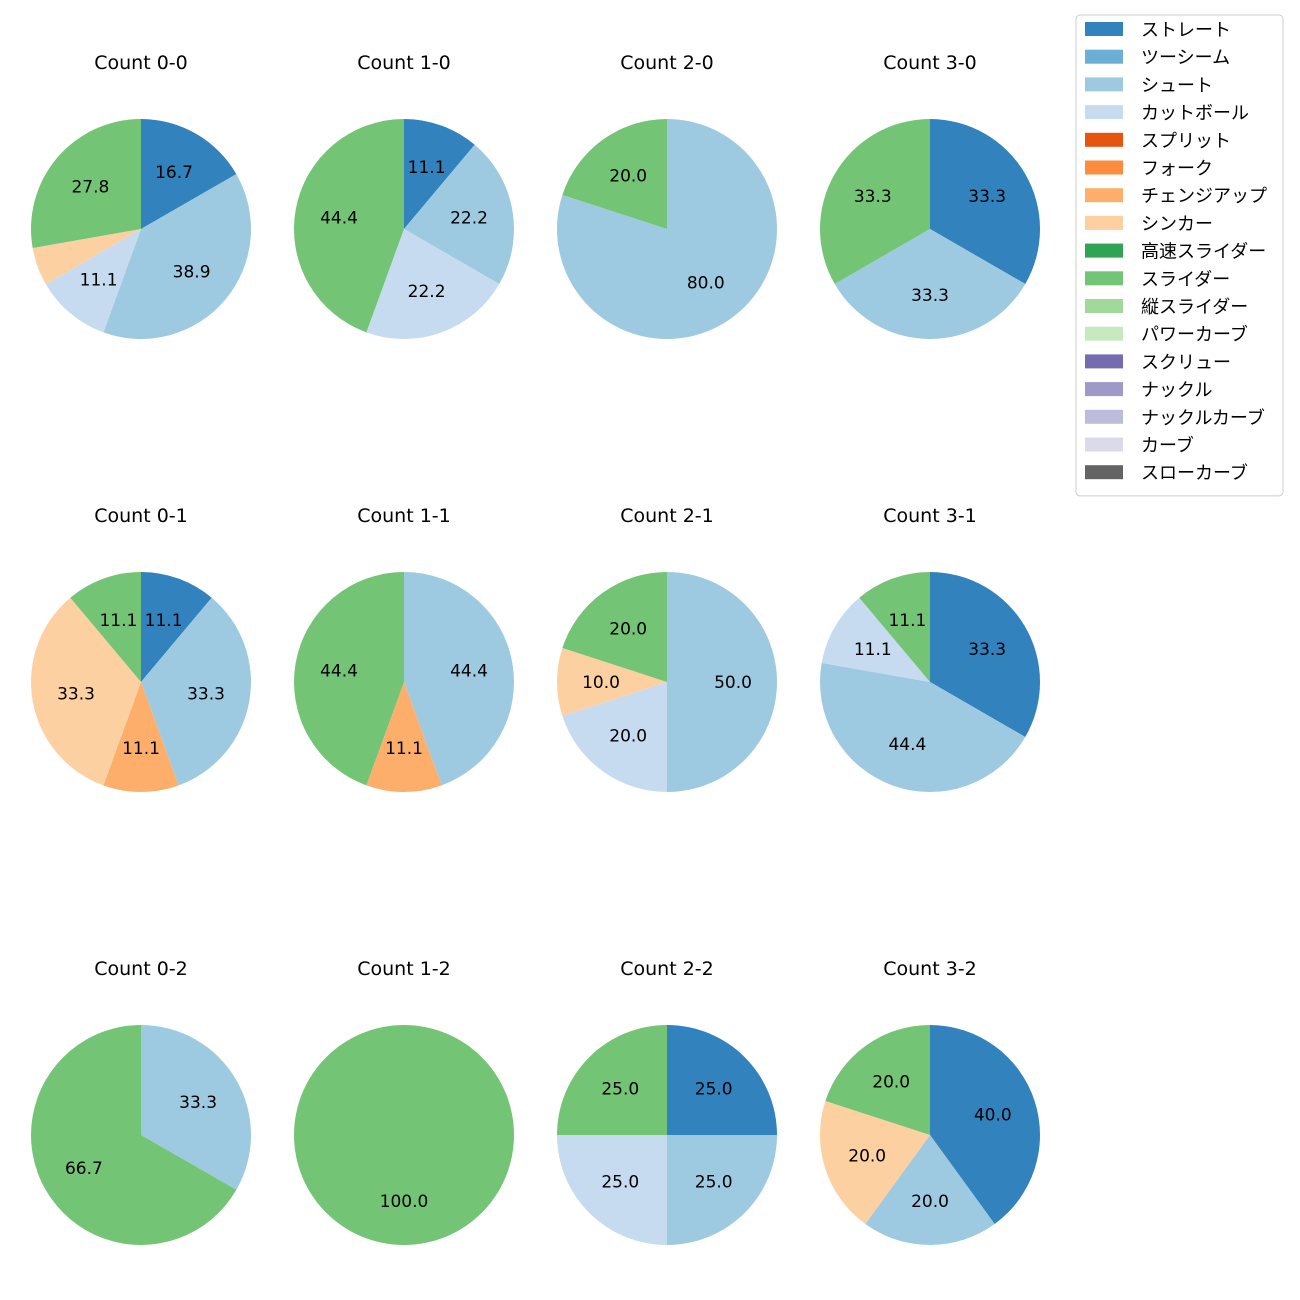 The image size is (1300, 1300). What do you see at coordinates (1203, 252) in the screenshot?
I see `legend-label: 高速スライダー` at bounding box center [1203, 252].